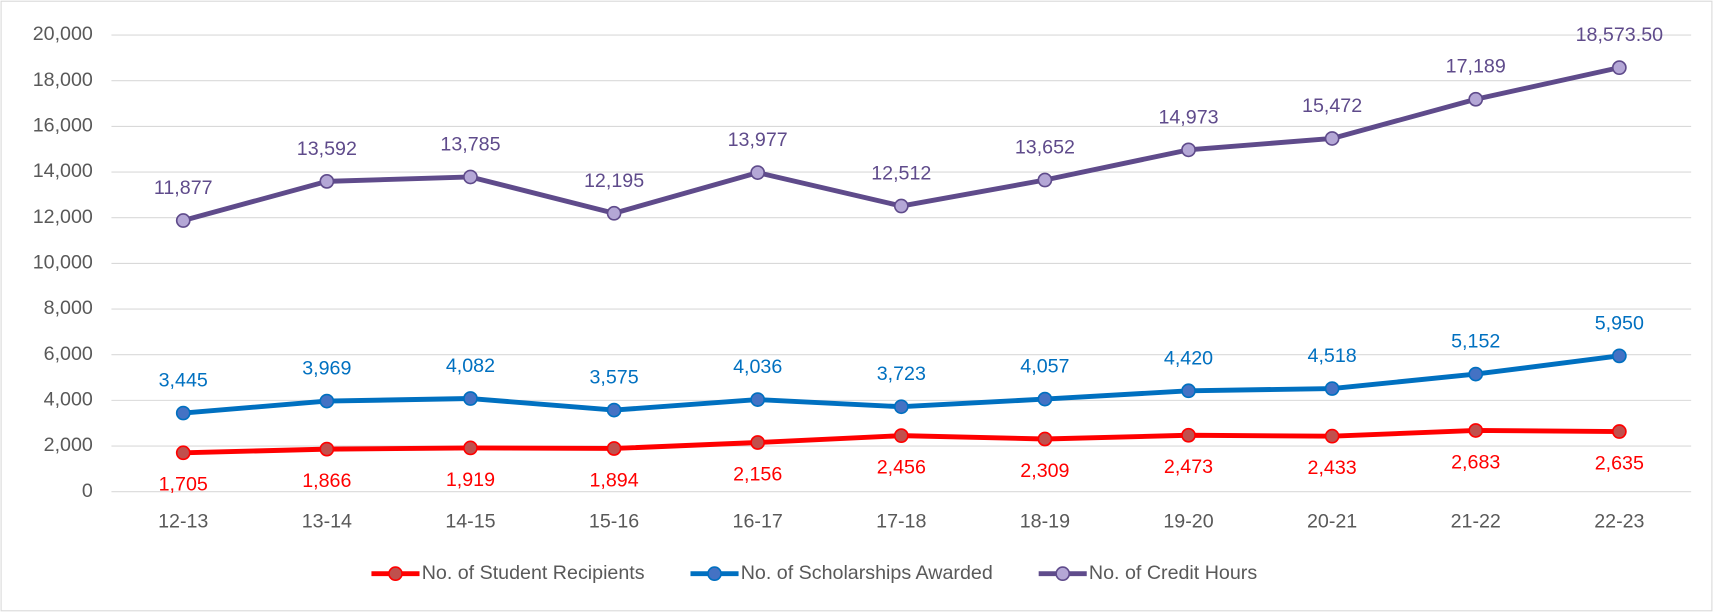 This screenshot has width=1713, height=612. I want to click on x-tick-label: 14-15, so click(470, 521).